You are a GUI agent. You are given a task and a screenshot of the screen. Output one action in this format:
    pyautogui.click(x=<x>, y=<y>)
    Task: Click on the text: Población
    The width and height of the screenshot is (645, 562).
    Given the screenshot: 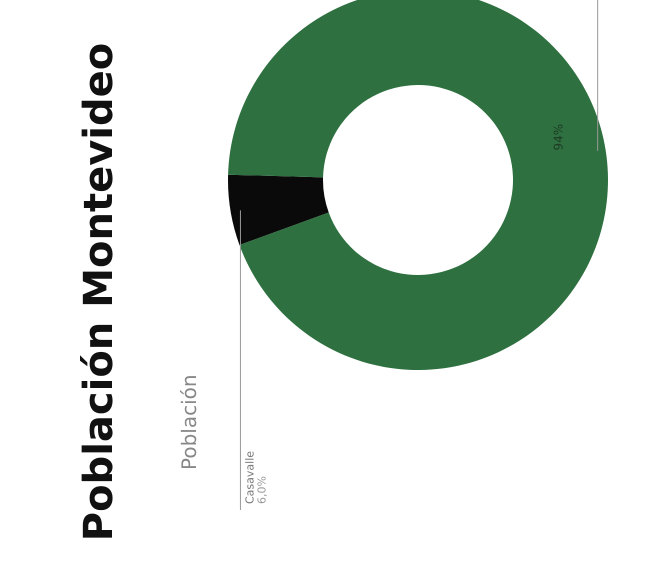 What is the action you would take?
    pyautogui.click(x=189, y=422)
    